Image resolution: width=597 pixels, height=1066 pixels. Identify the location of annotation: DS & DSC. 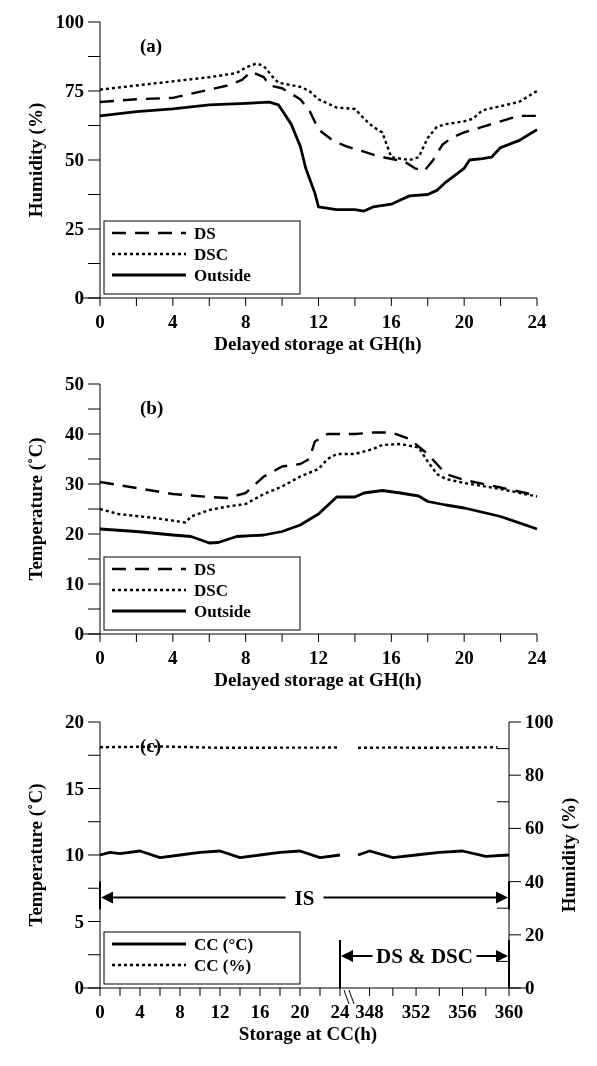
(424, 956).